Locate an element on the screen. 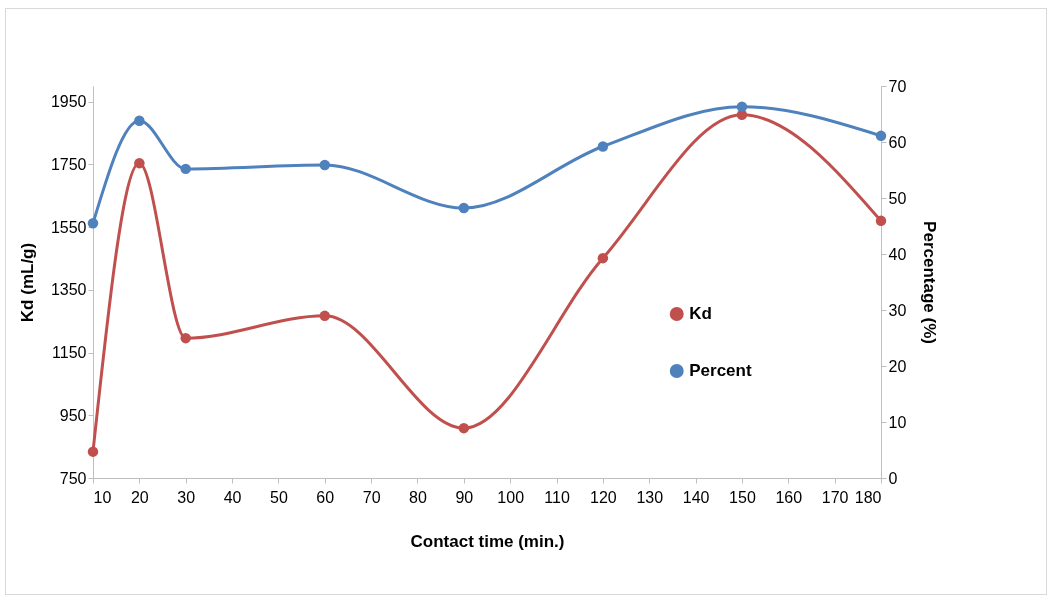 The image size is (1057, 599). legend-label: Kd is located at coordinates (700, 314).